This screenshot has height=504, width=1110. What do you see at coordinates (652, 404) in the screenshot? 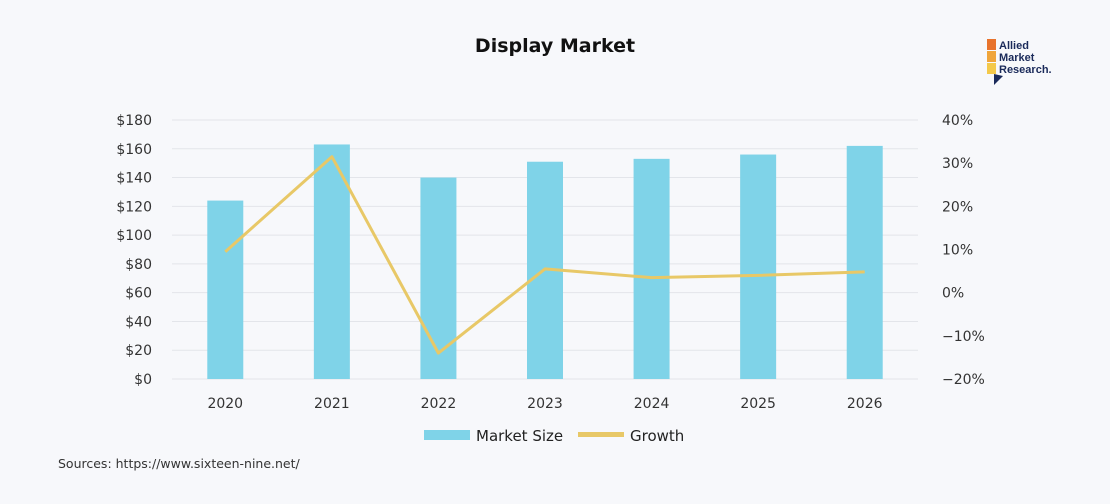
I see `x-tick-label: 2024` at bounding box center [652, 404].